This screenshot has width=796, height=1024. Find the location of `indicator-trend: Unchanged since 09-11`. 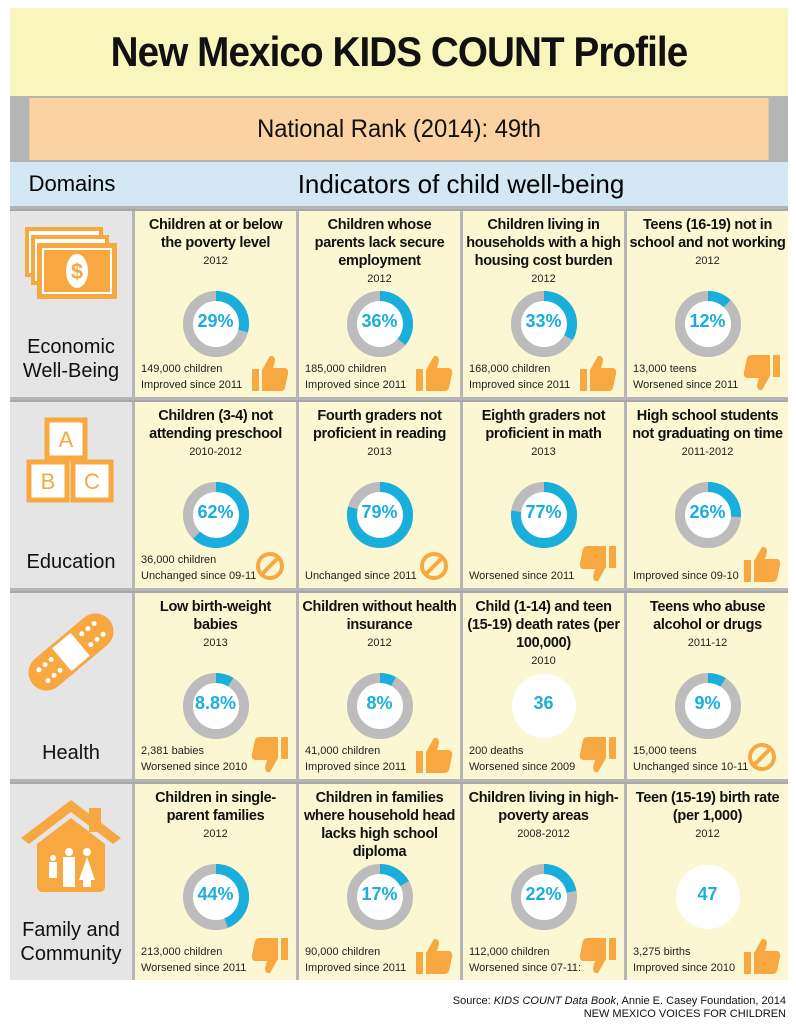

indicator-trend: Unchanged since 09-11 is located at coordinates (199, 576).